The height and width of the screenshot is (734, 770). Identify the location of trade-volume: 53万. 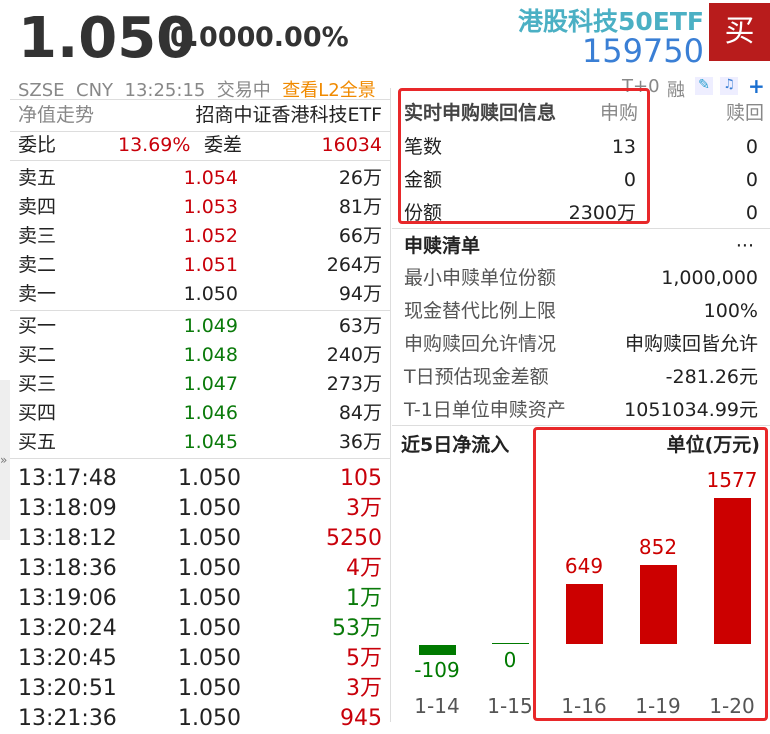
(357, 628).